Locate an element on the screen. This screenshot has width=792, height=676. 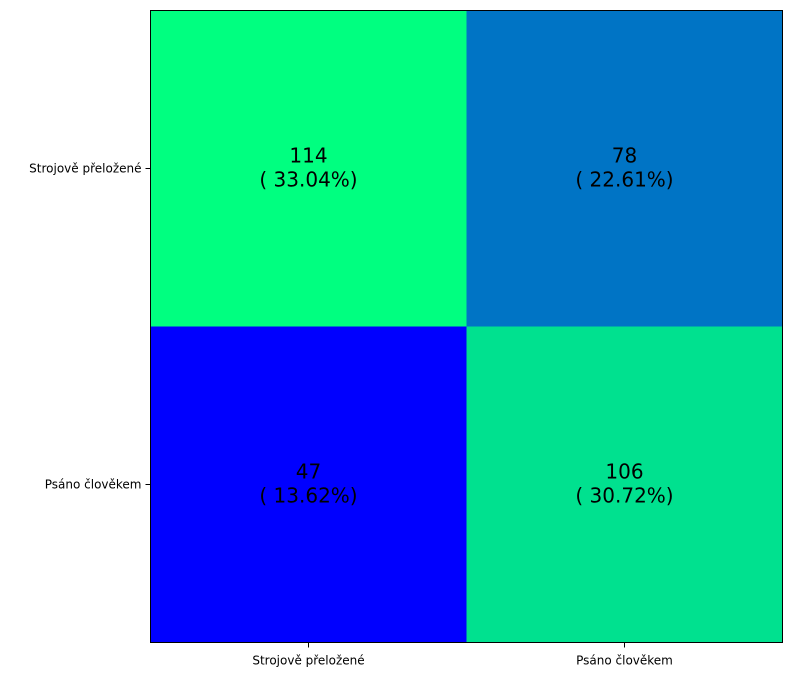
y-tick-label: Psáno člověkem is located at coordinates (93, 485).